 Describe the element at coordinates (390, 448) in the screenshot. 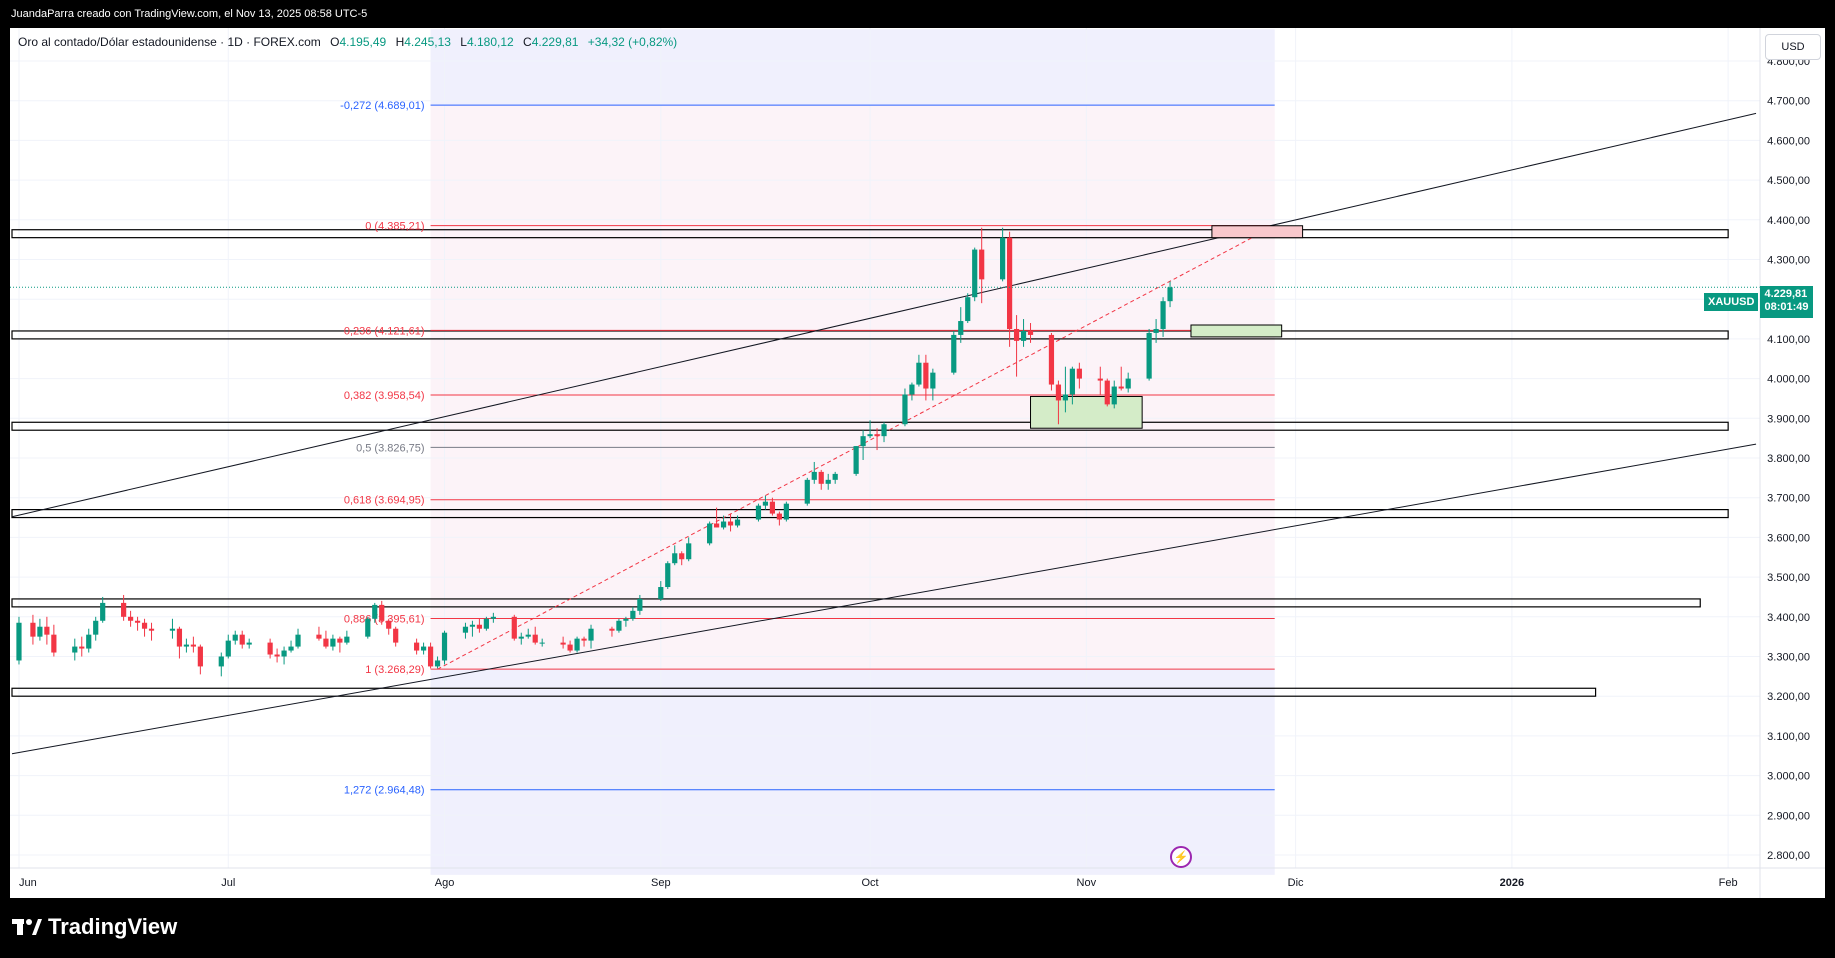

I see `fib-level-label: 0,5 (3.826,75)` at that location.